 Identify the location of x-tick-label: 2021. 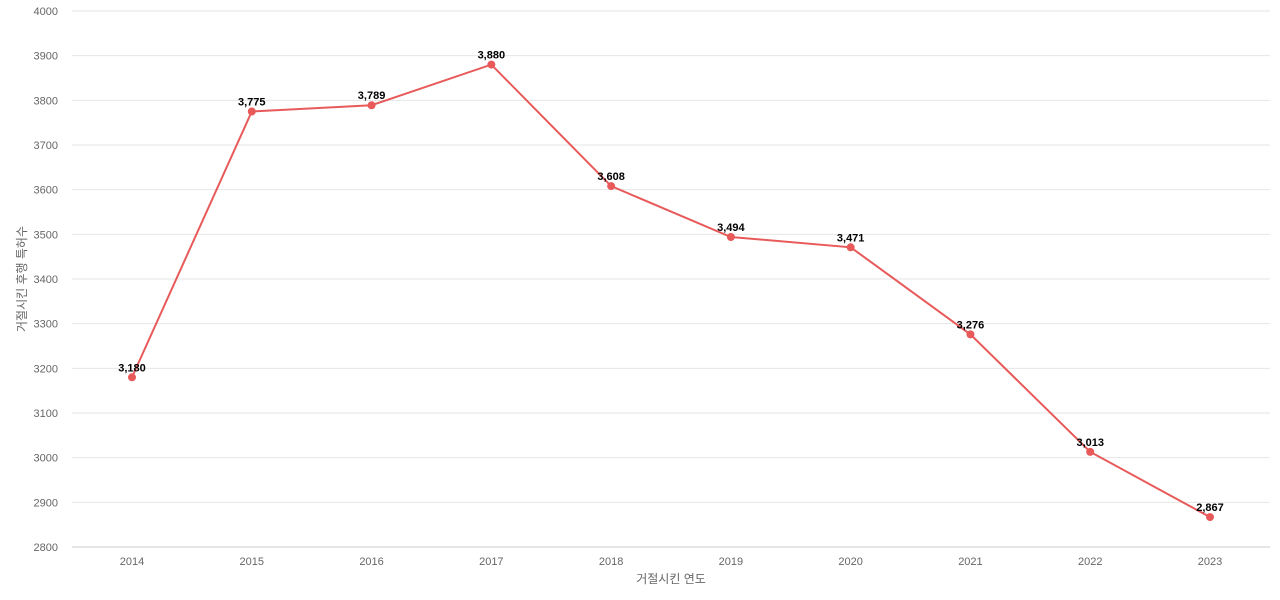
(970, 562).